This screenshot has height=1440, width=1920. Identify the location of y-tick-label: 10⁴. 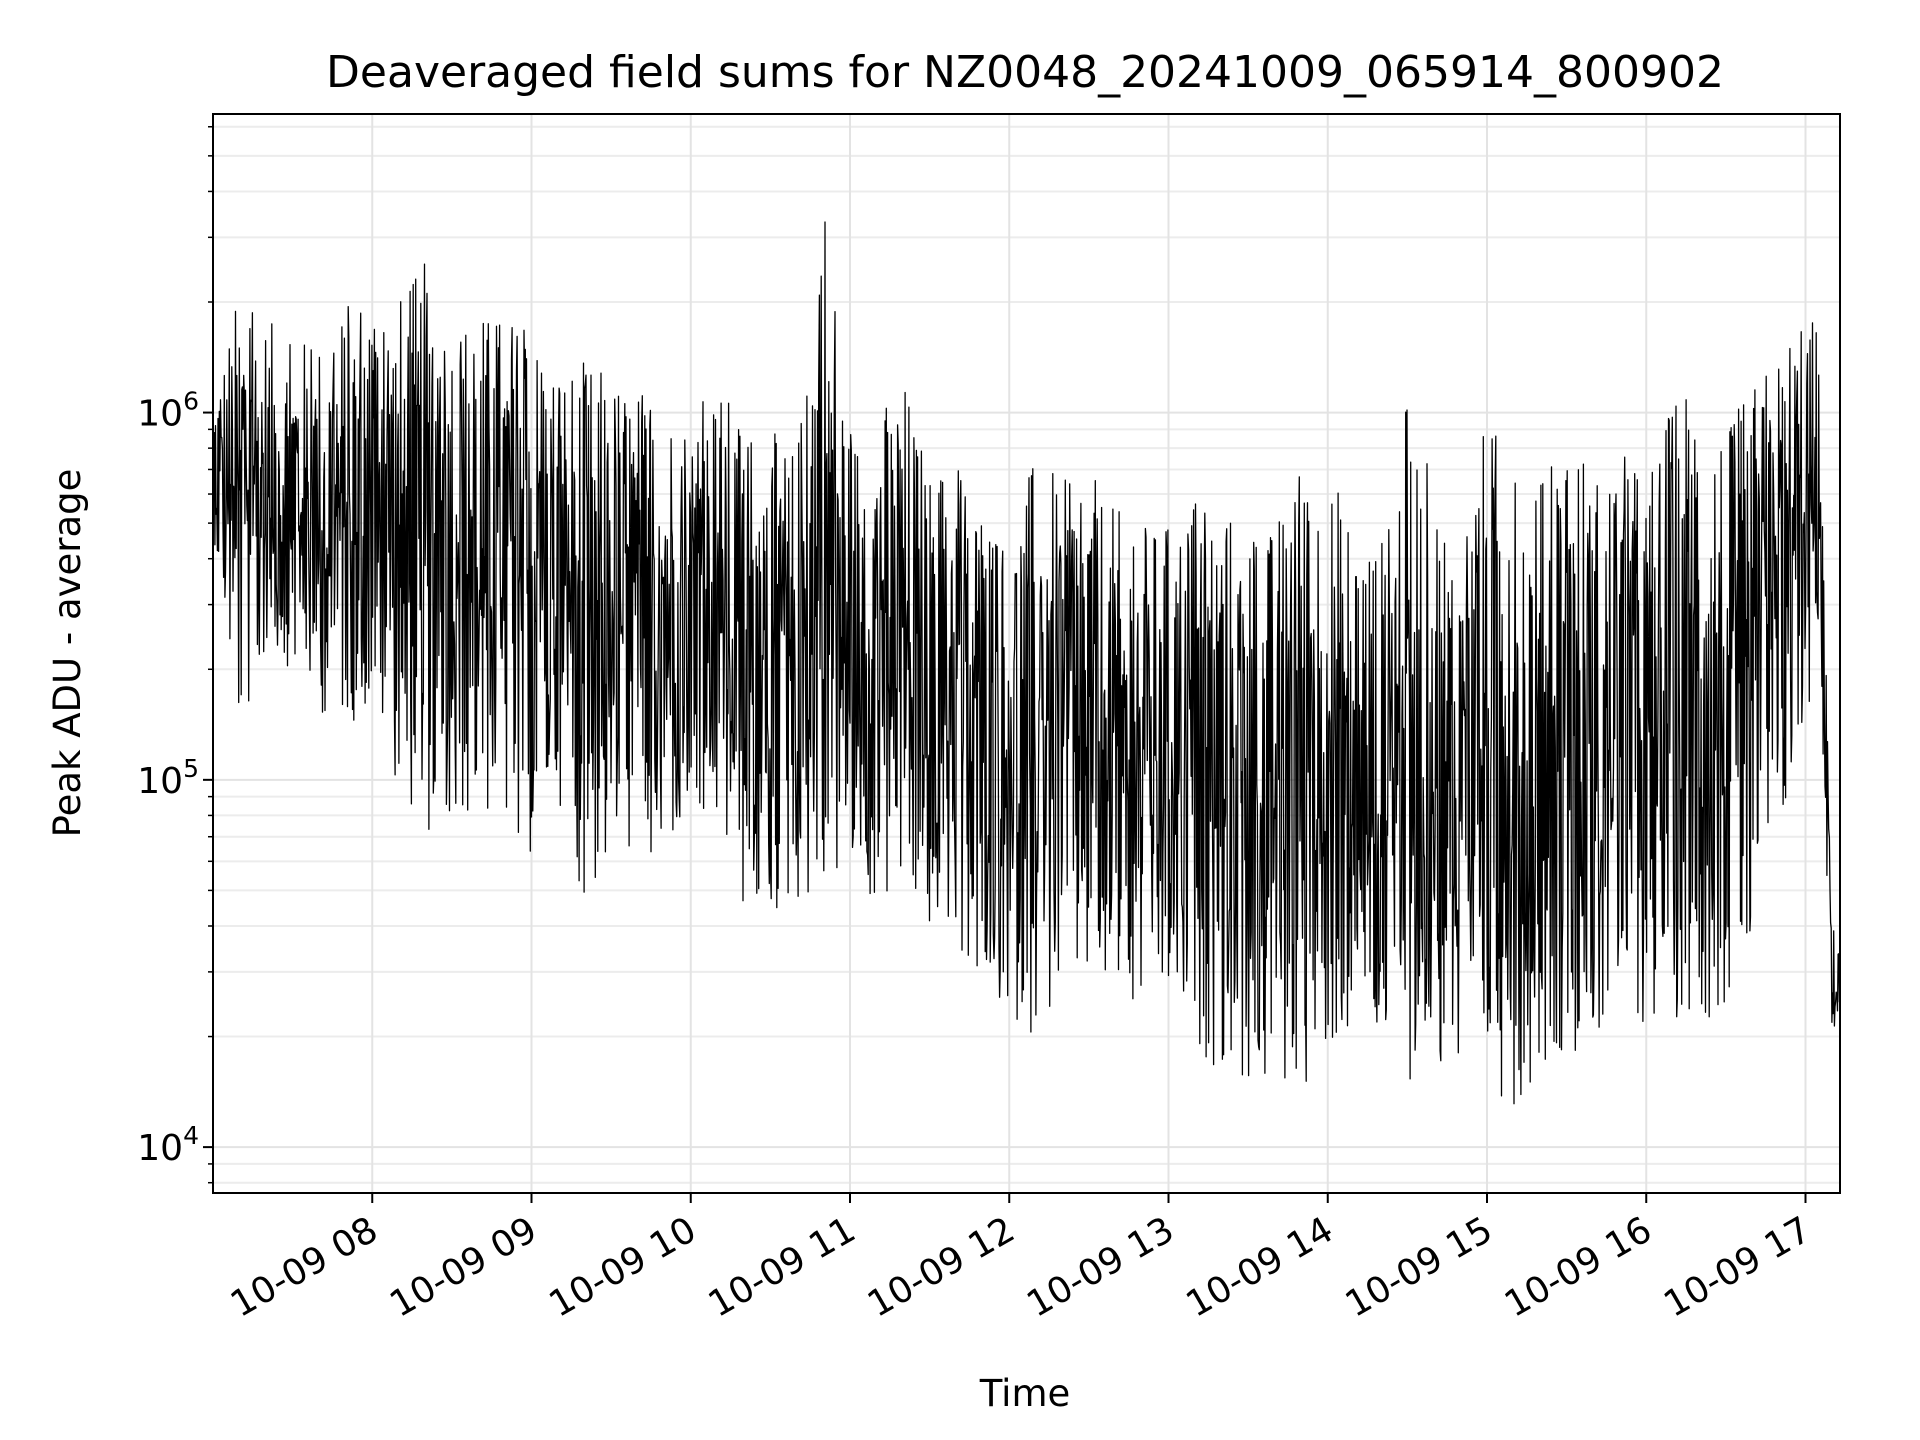
(168, 1145).